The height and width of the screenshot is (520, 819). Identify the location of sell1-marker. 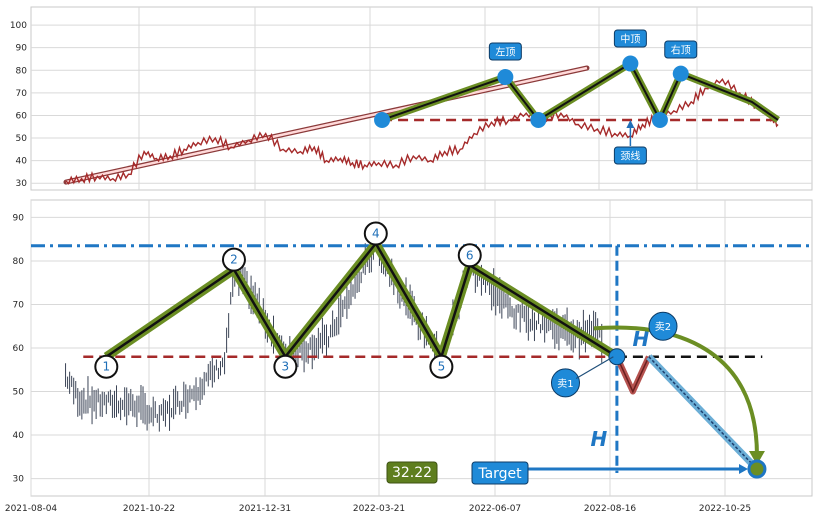
(565, 383).